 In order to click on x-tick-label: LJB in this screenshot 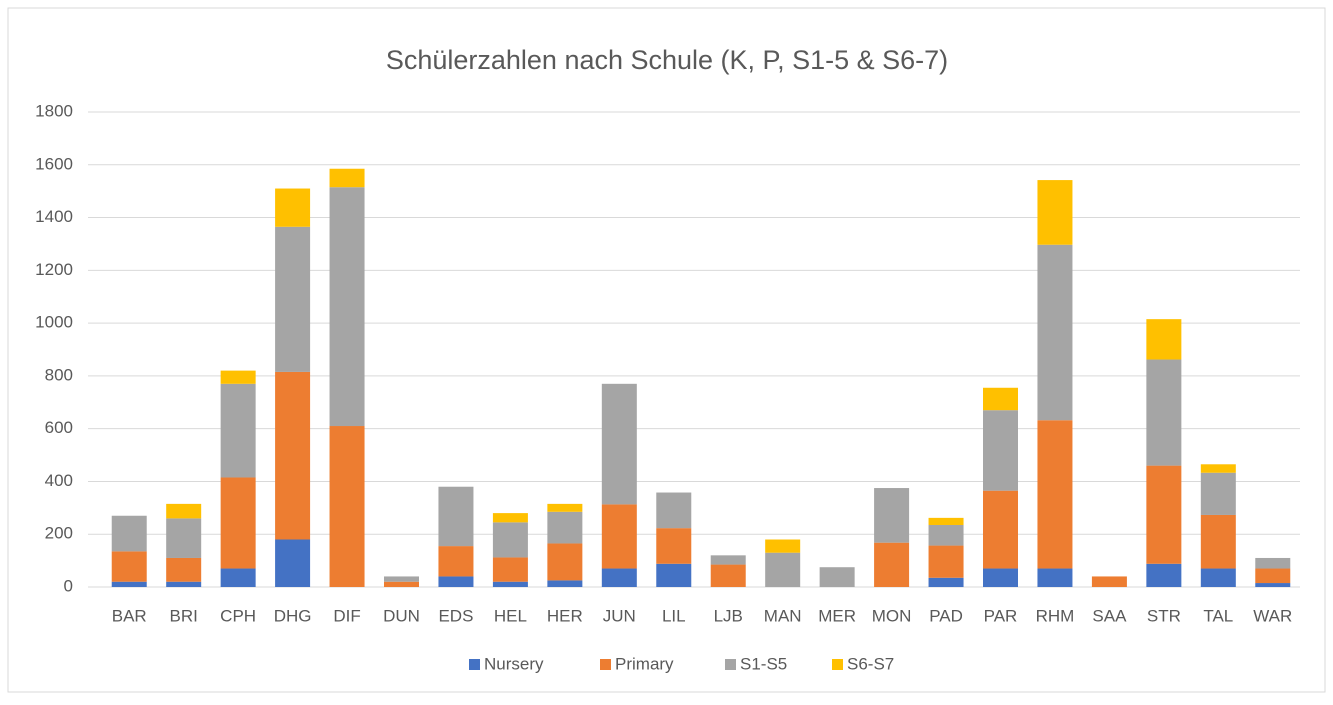, I will do `click(728, 615)`.